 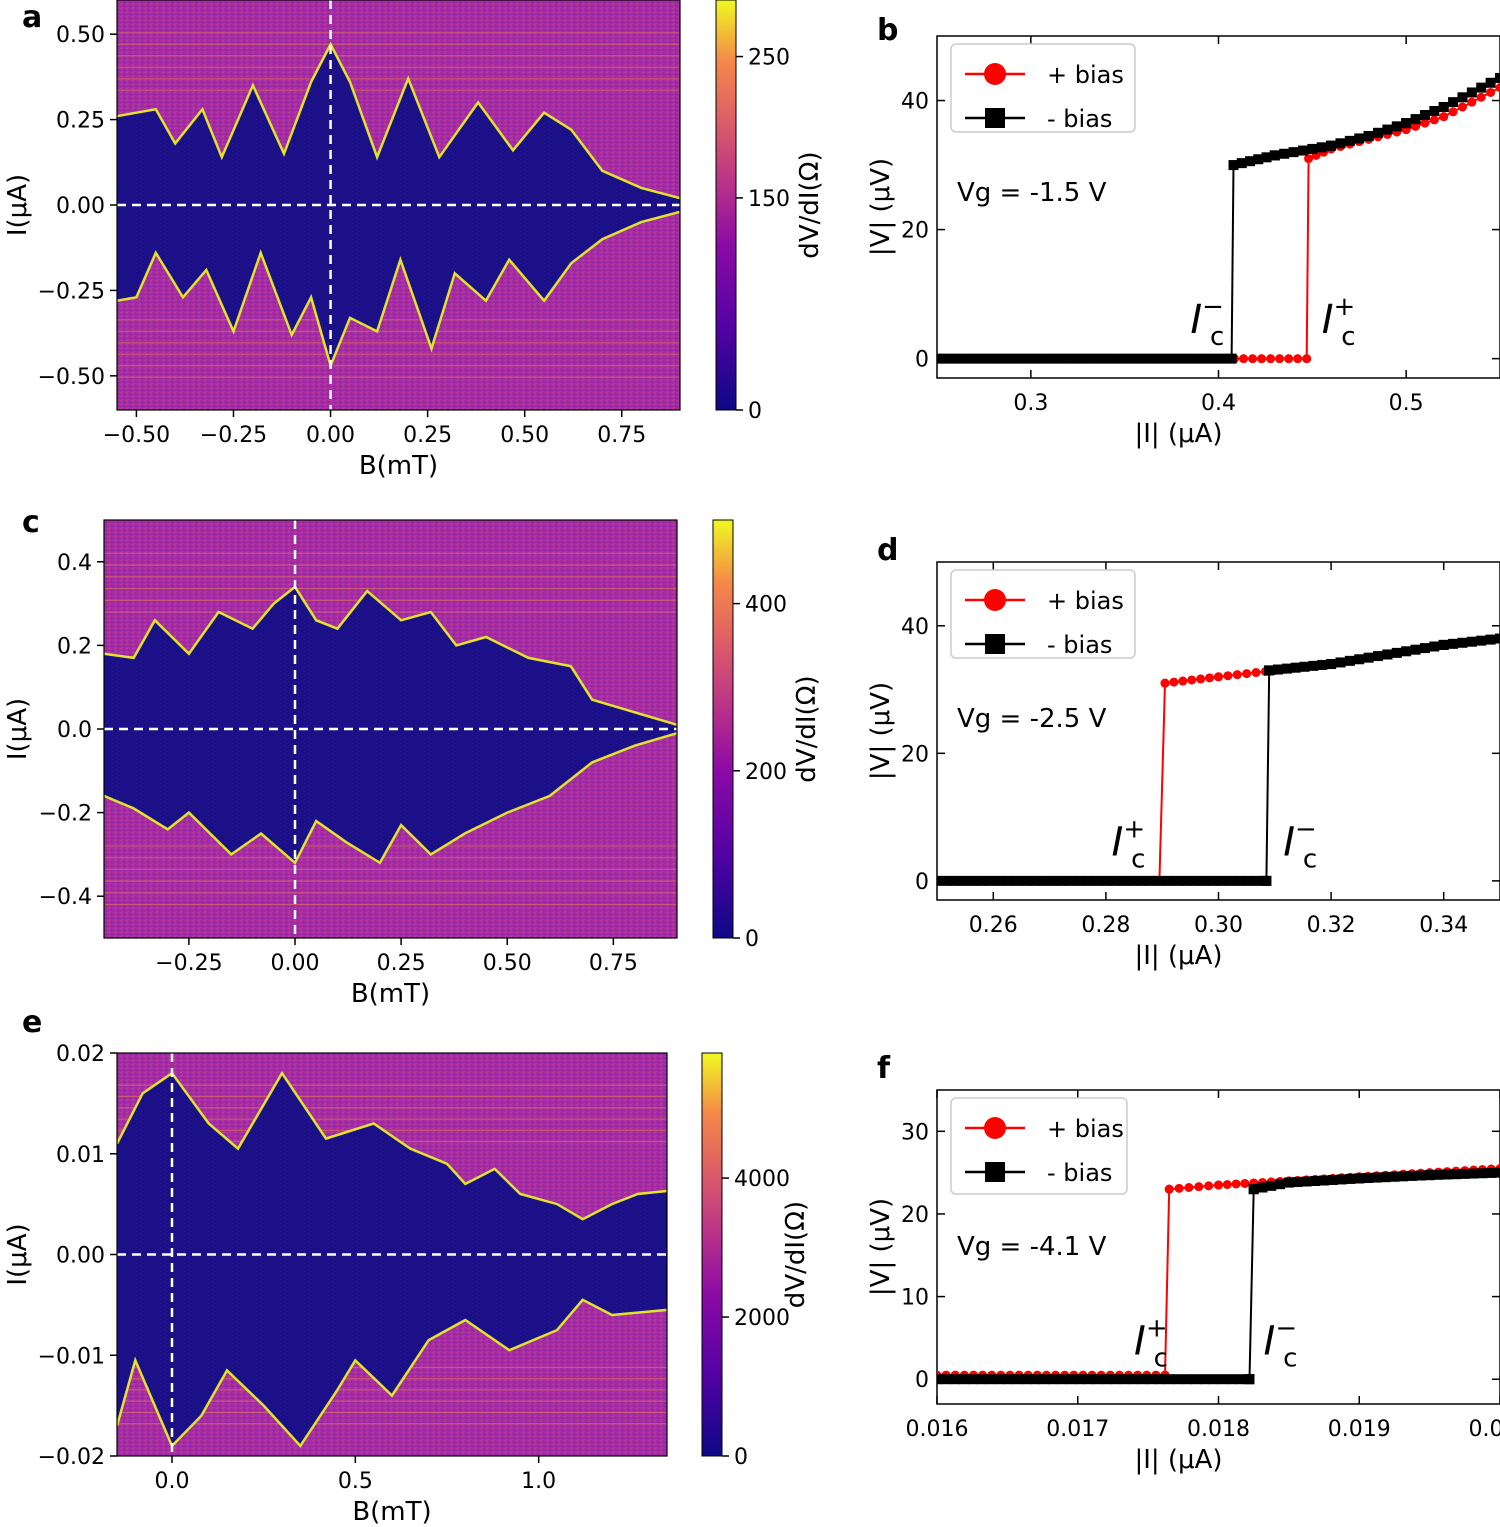 What do you see at coordinates (712, 1254) in the screenshot?
I see `colorbar` at bounding box center [712, 1254].